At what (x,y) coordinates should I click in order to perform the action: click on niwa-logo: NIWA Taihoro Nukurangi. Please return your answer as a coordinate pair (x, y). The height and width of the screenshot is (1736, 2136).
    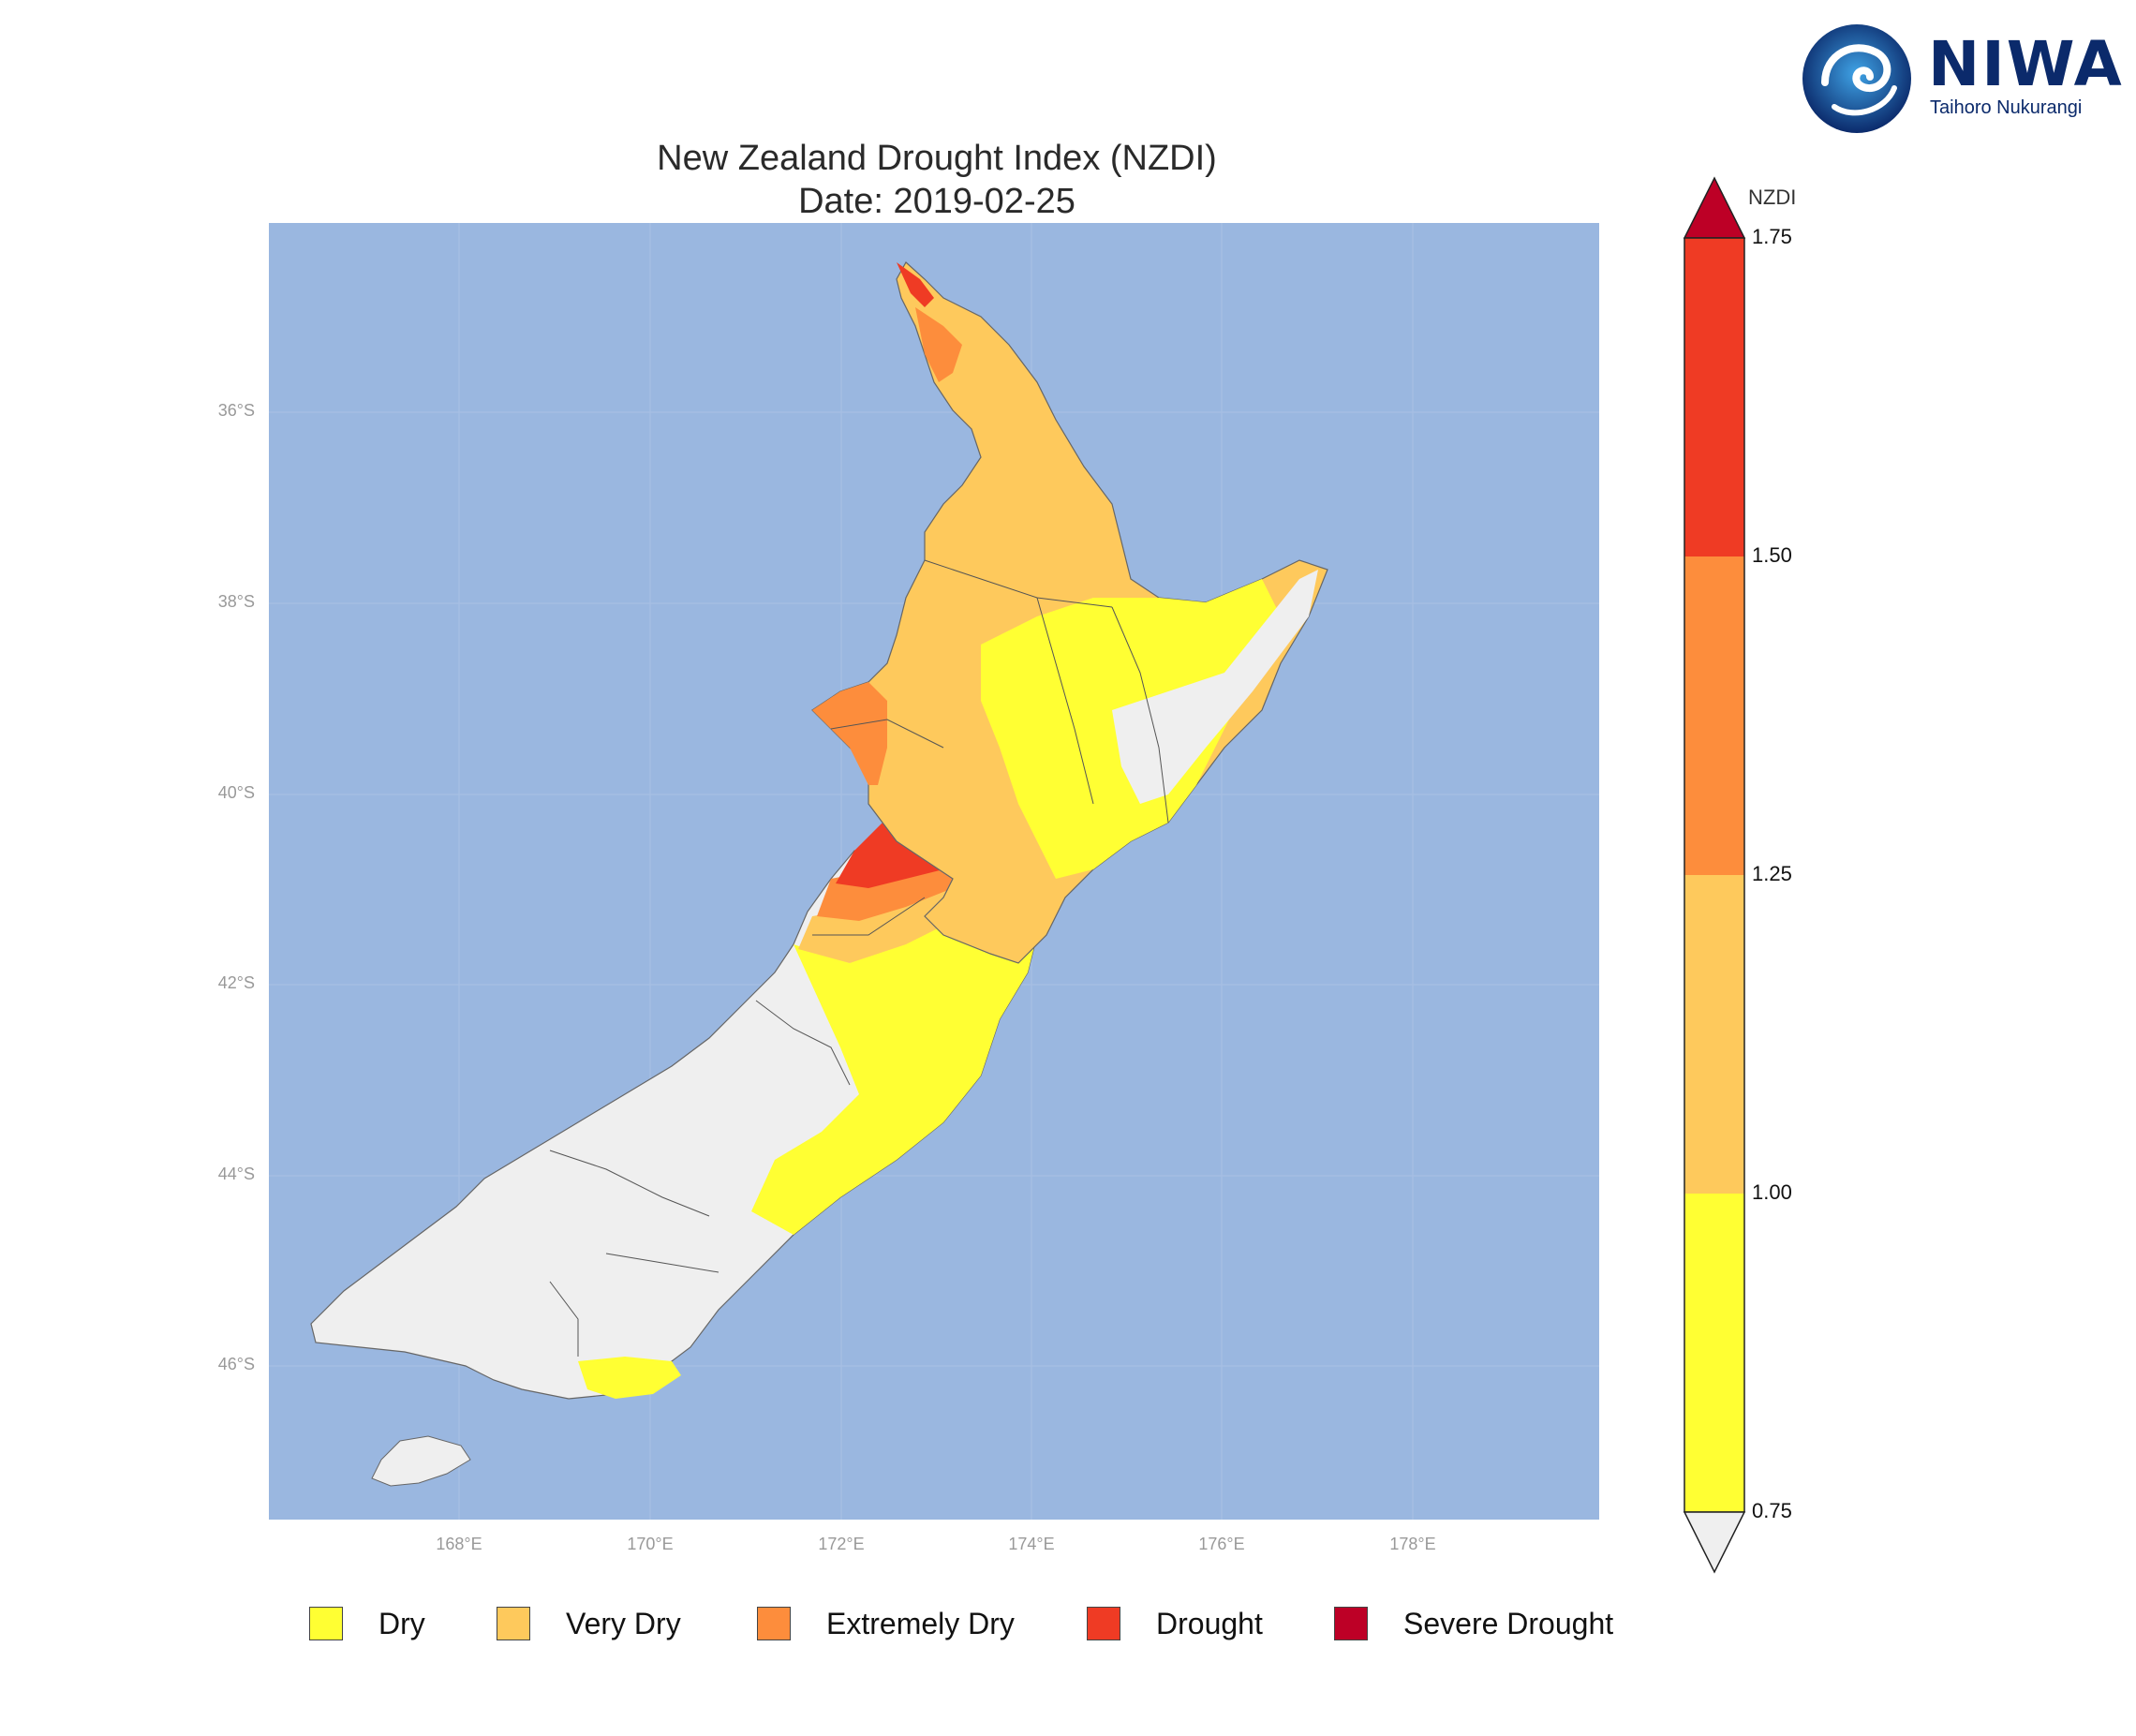
    Looking at the image, I should click on (1959, 78).